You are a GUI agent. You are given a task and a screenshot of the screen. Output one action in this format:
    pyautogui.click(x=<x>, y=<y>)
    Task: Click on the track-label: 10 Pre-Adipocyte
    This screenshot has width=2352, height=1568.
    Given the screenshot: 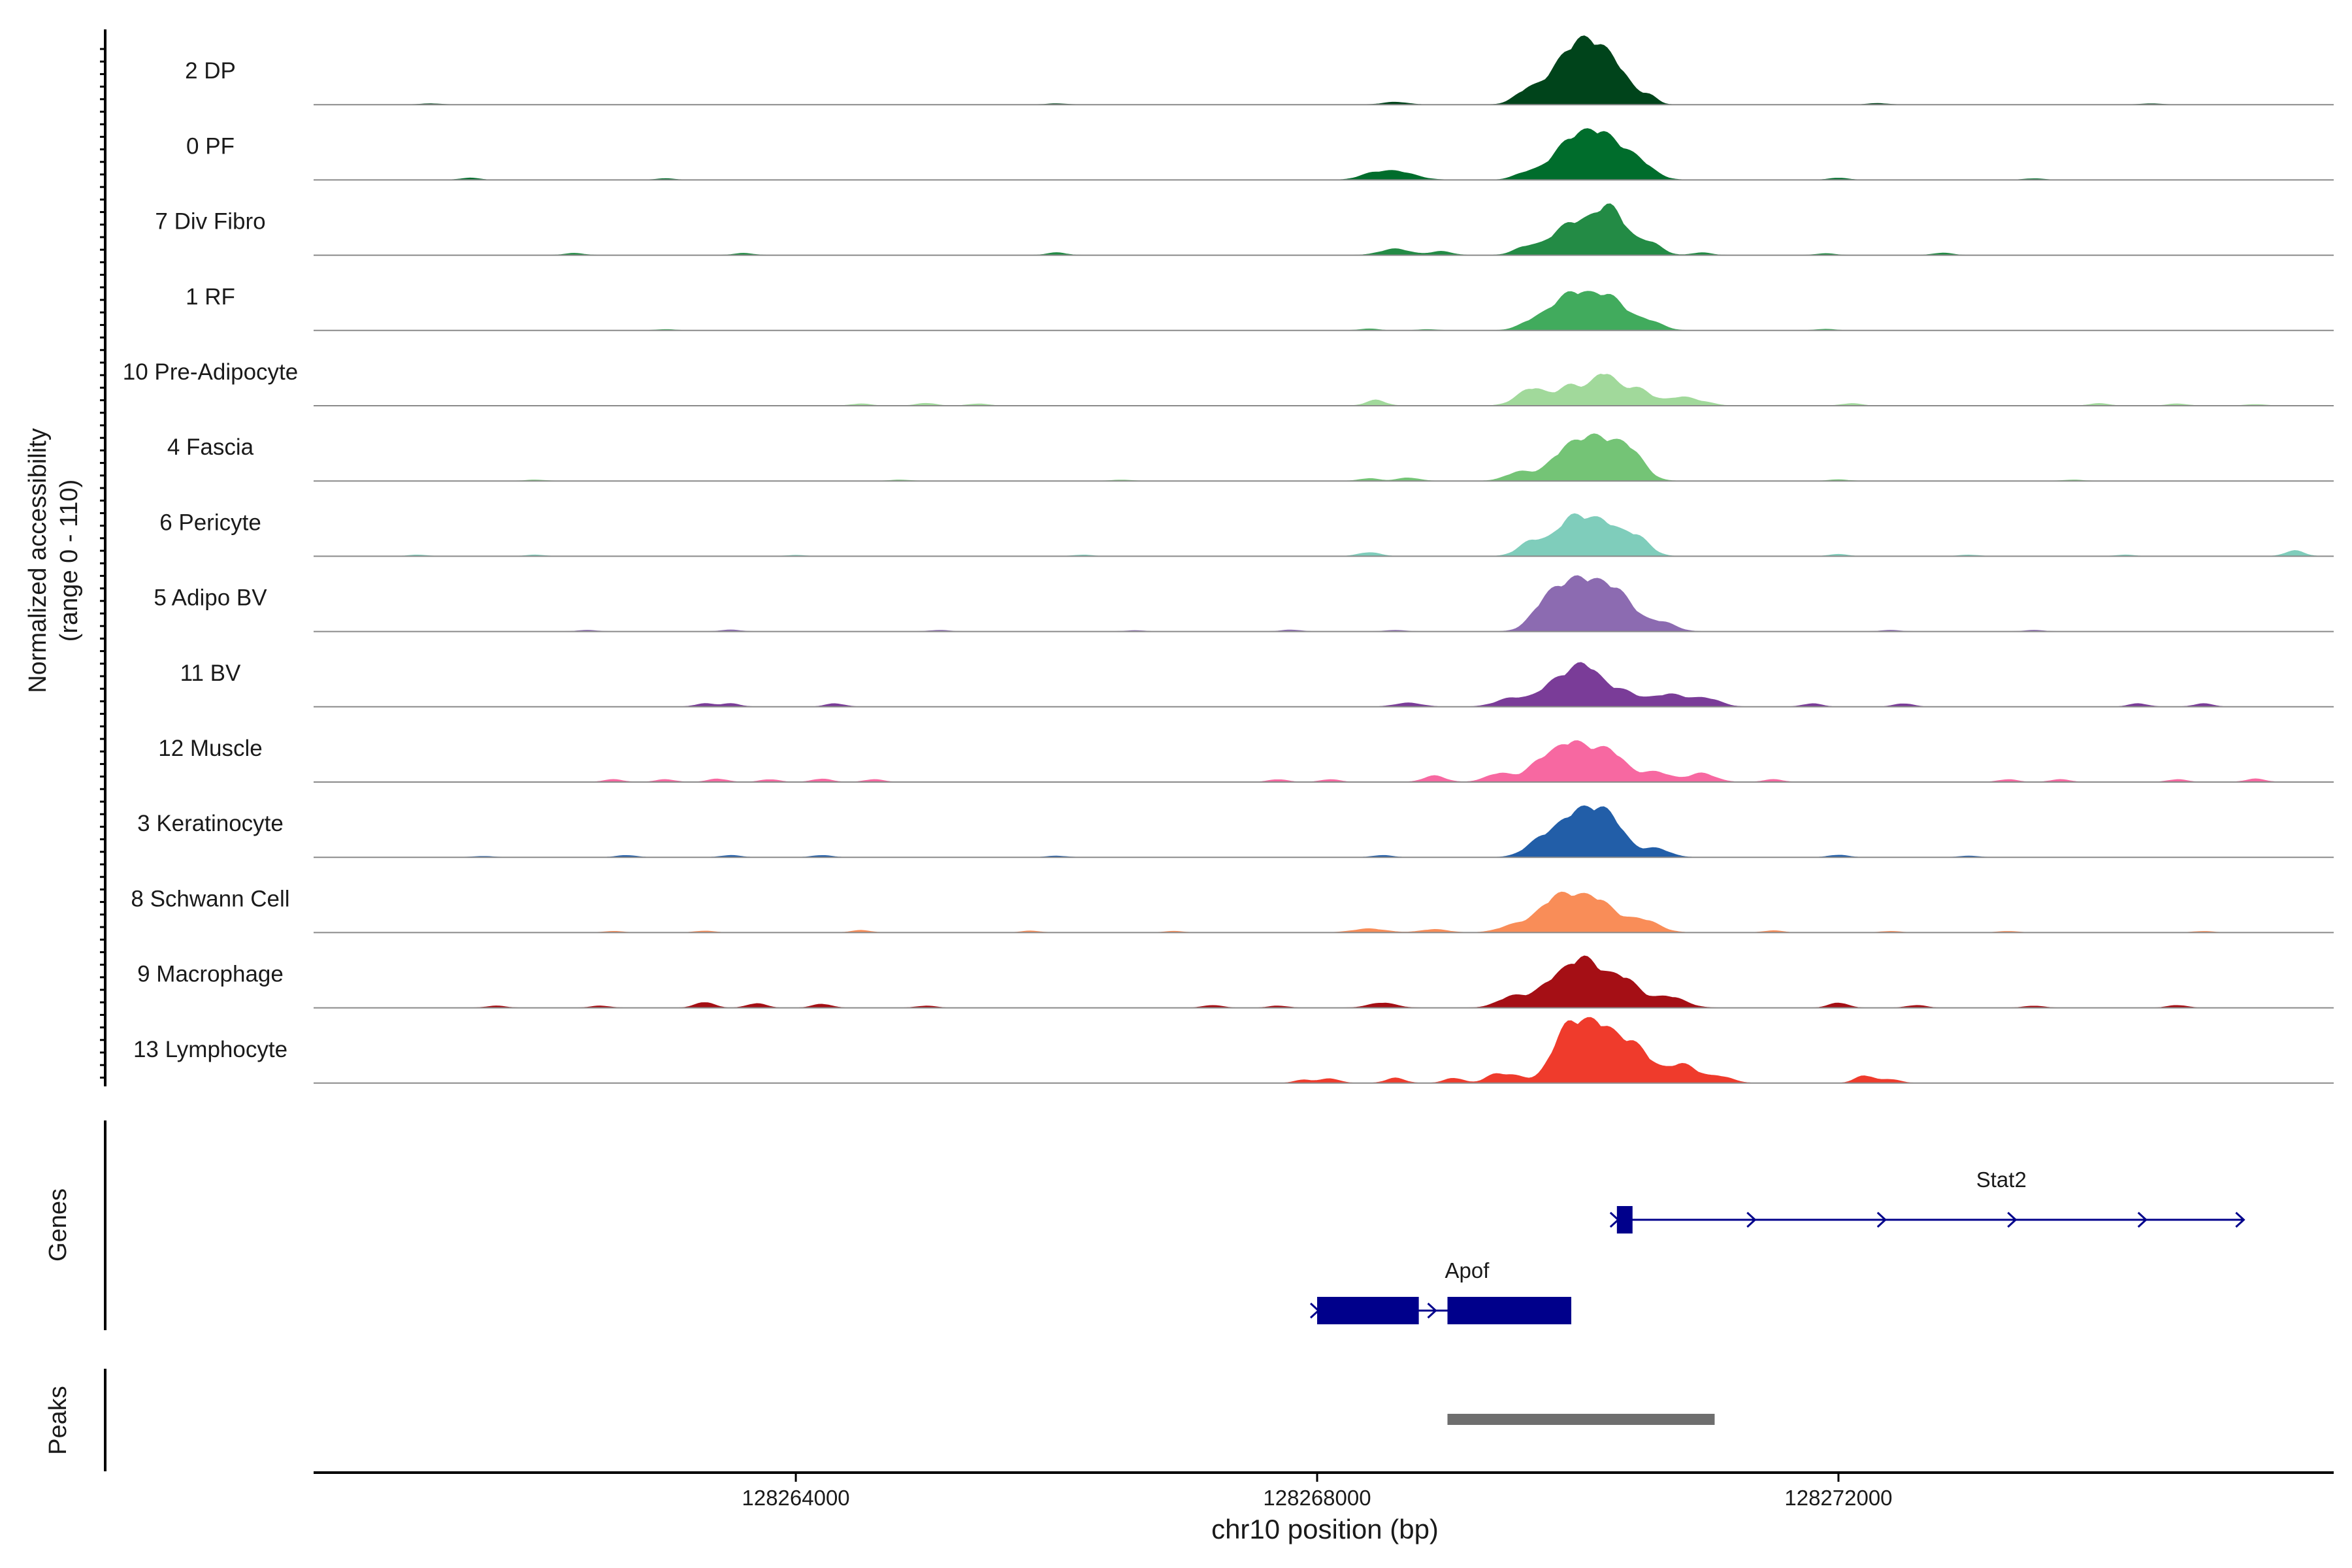 What is the action you would take?
    pyautogui.click(x=210, y=372)
    